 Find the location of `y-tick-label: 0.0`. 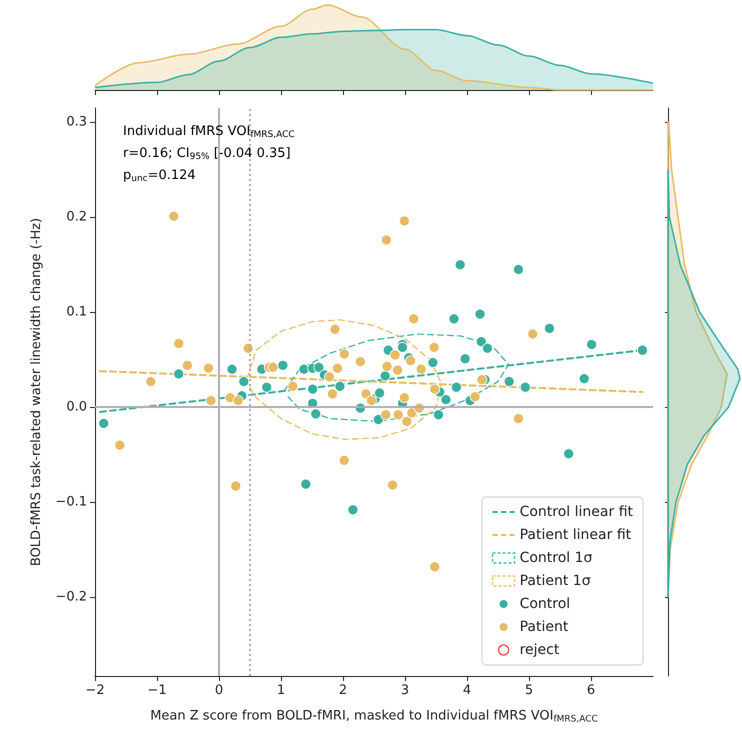

y-tick-label: 0.0 is located at coordinates (76, 407).